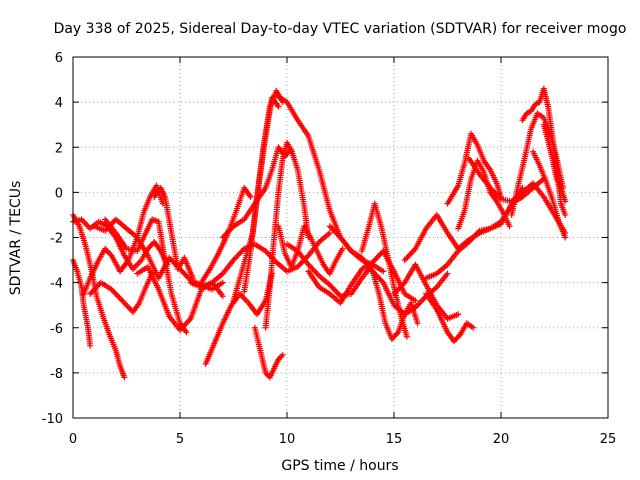 The image size is (640, 480). What do you see at coordinates (180, 439) in the screenshot?
I see `x-tick-label: 5` at bounding box center [180, 439].